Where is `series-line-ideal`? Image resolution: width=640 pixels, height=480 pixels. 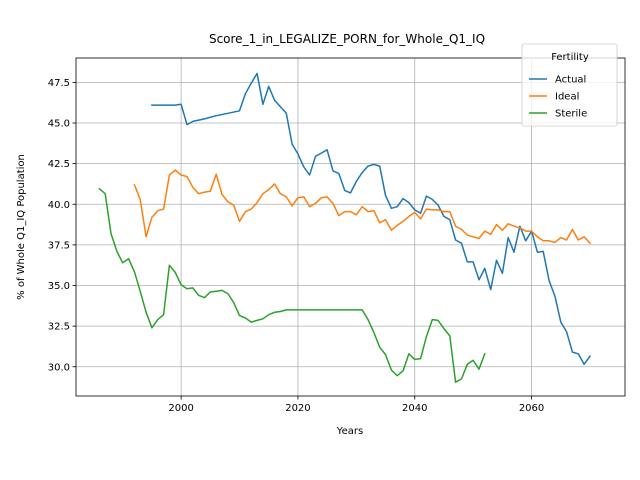 series-line-ideal is located at coordinates (362, 207).